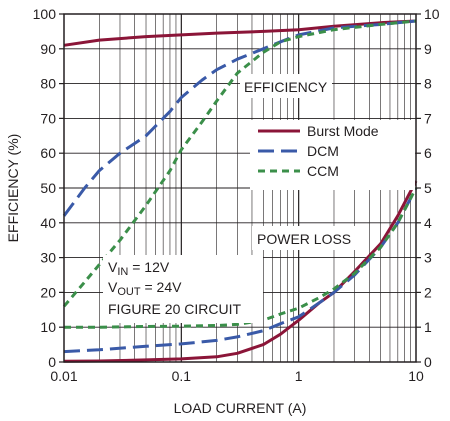 This screenshot has height=421, width=450. Describe the element at coordinates (428, 153) in the screenshot. I see `y2-tick-label: 6` at that location.